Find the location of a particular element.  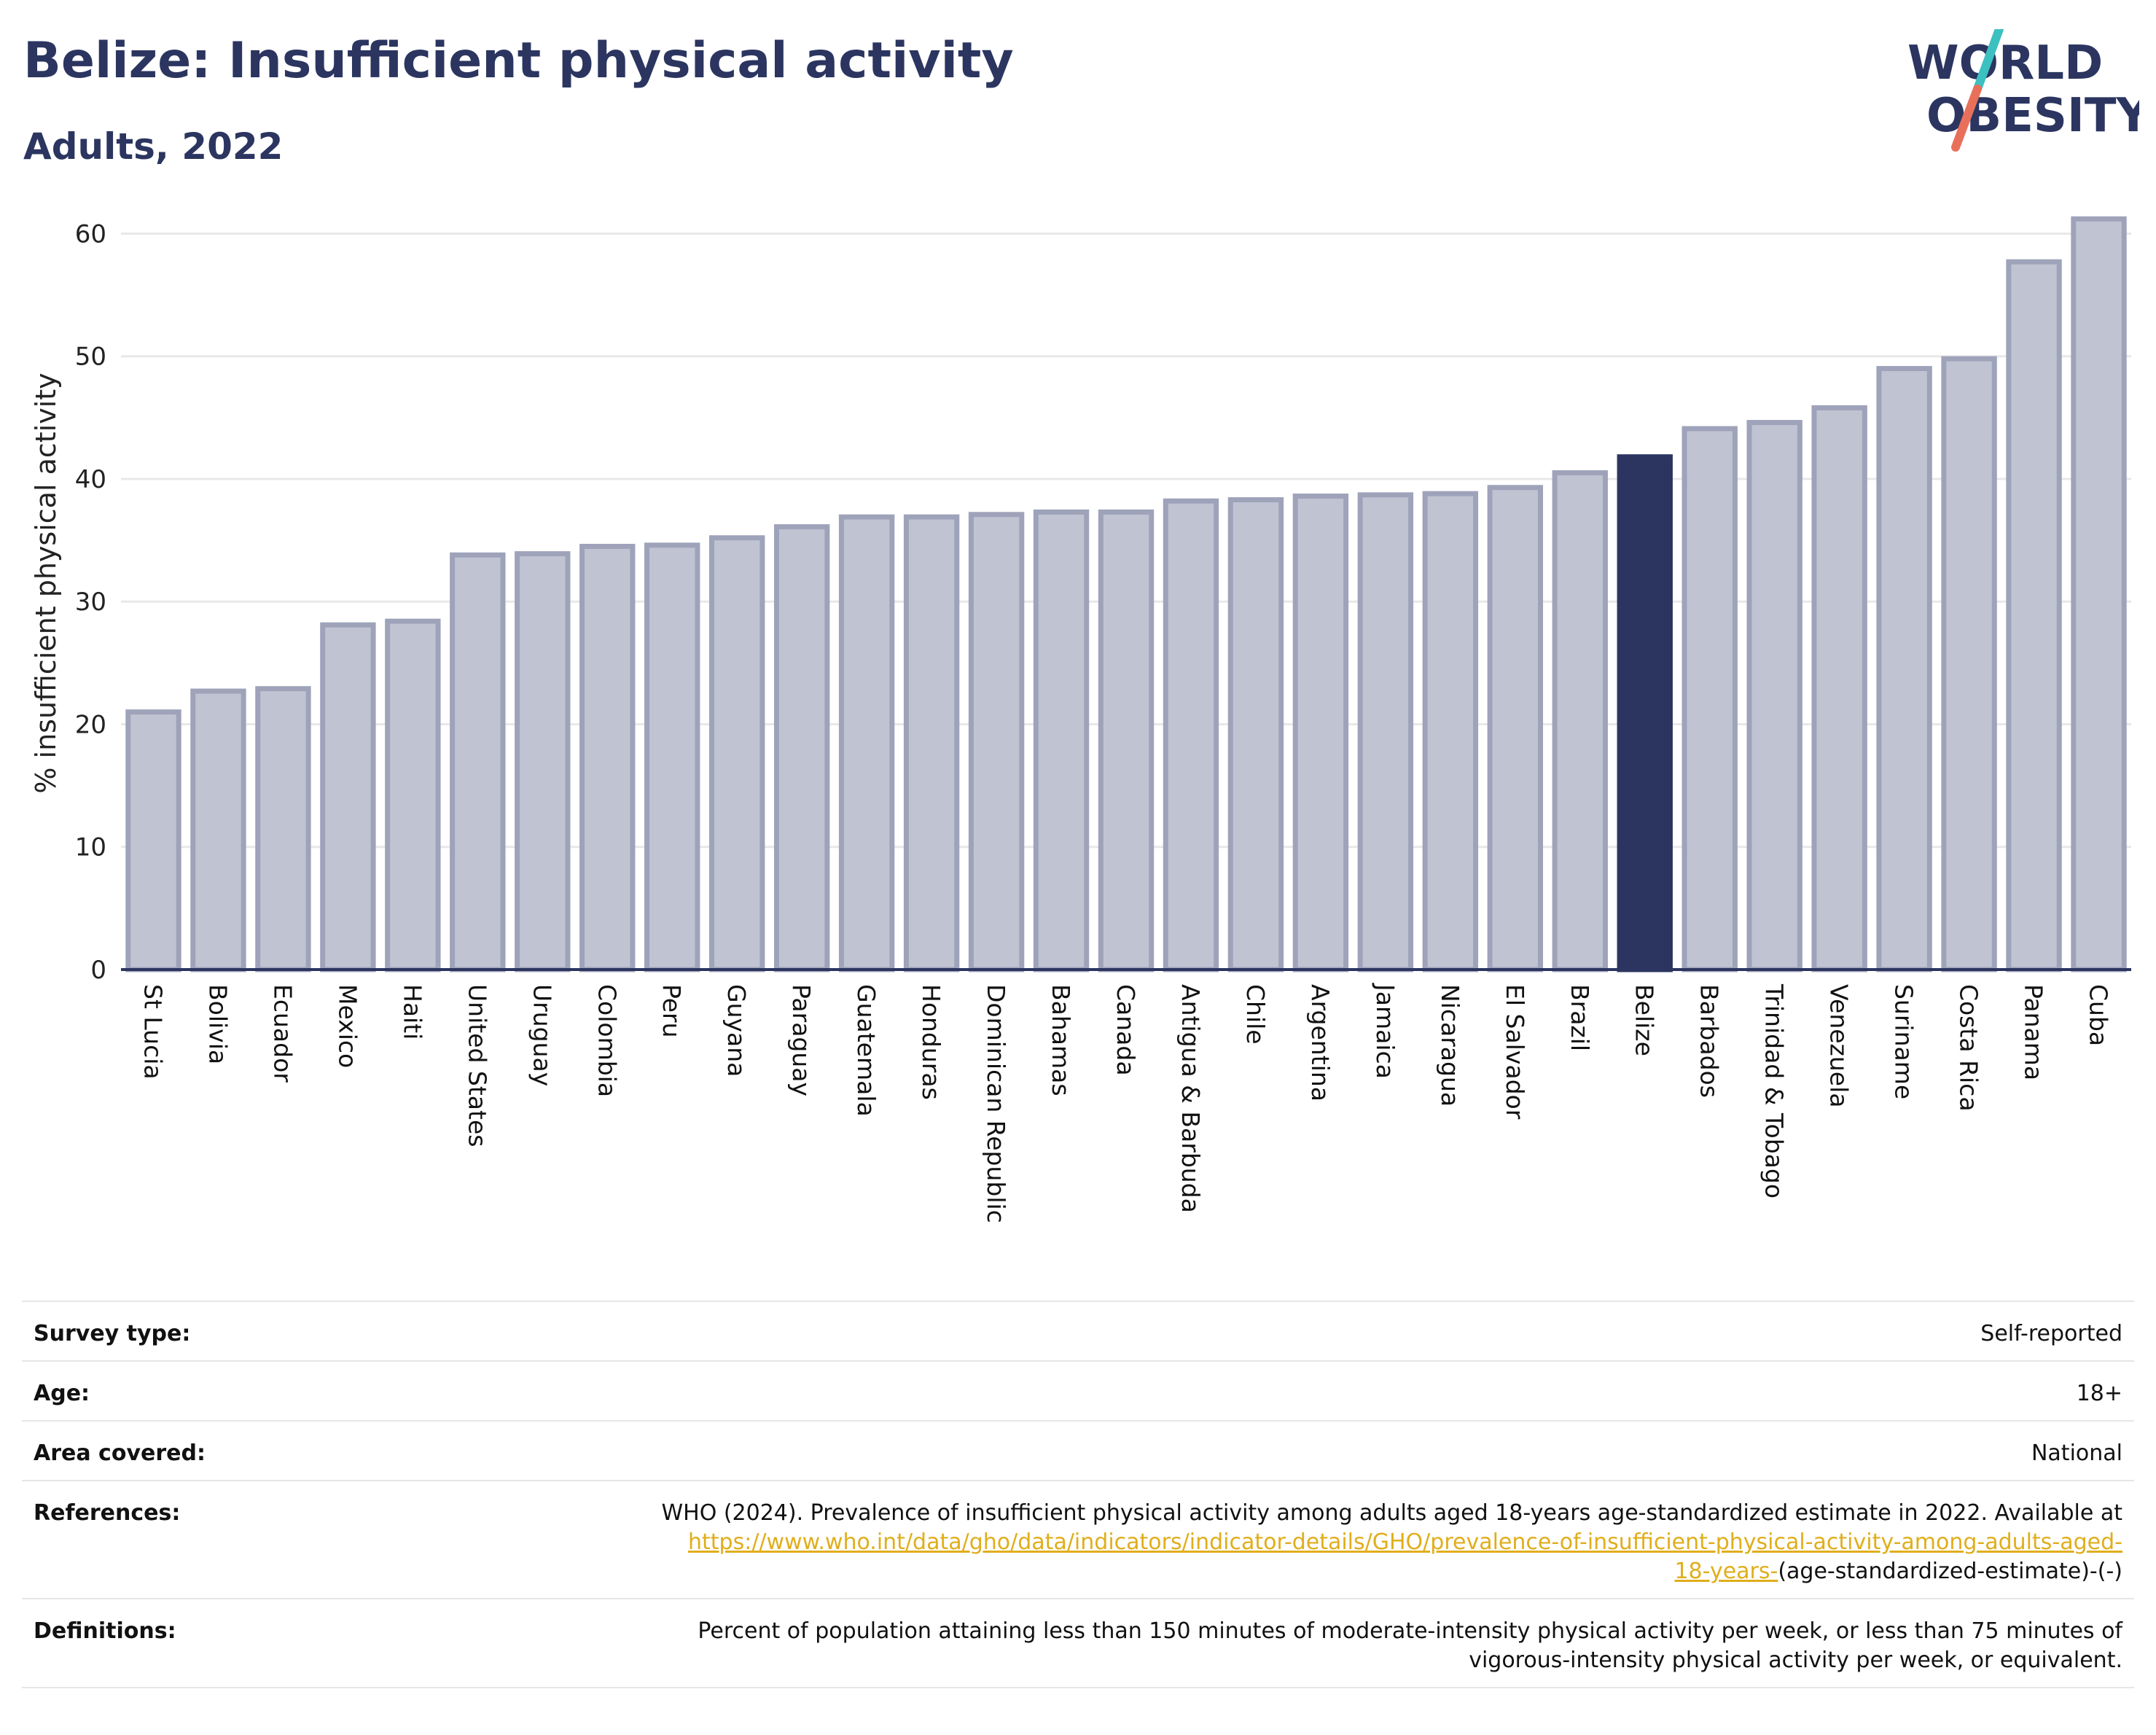

references-link-part-2: 18-years- is located at coordinates (1726, 1571).